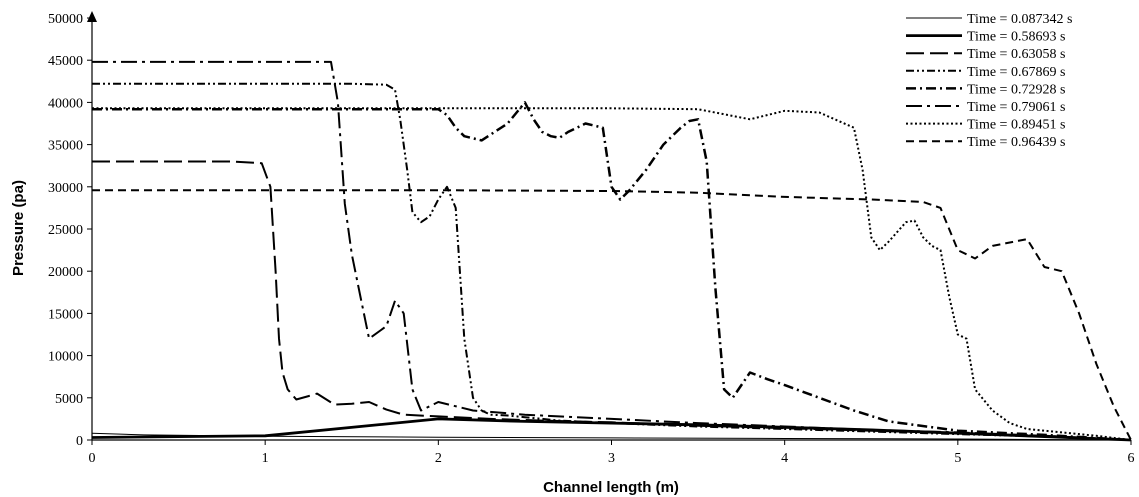  I want to click on legend-label: Time = 0.58693 s, so click(1016, 37).